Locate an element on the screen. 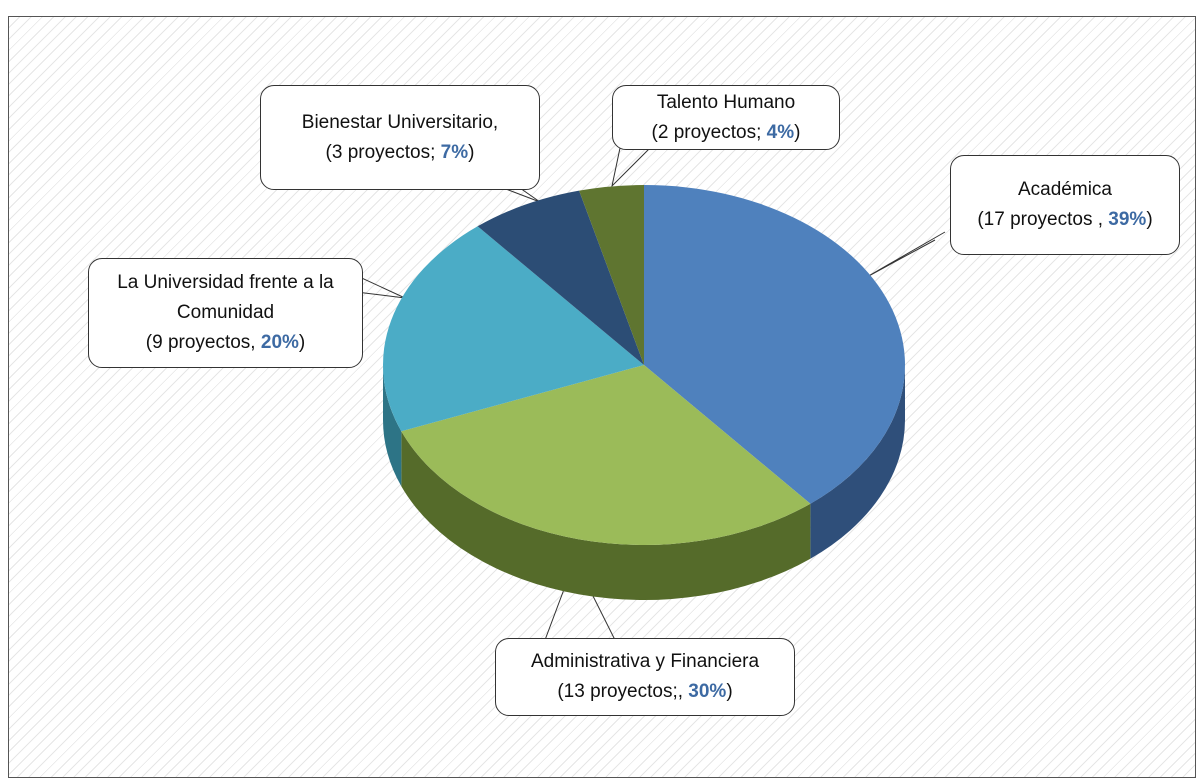 The height and width of the screenshot is (778, 1204). category-label: Académica is located at coordinates (1065, 189).